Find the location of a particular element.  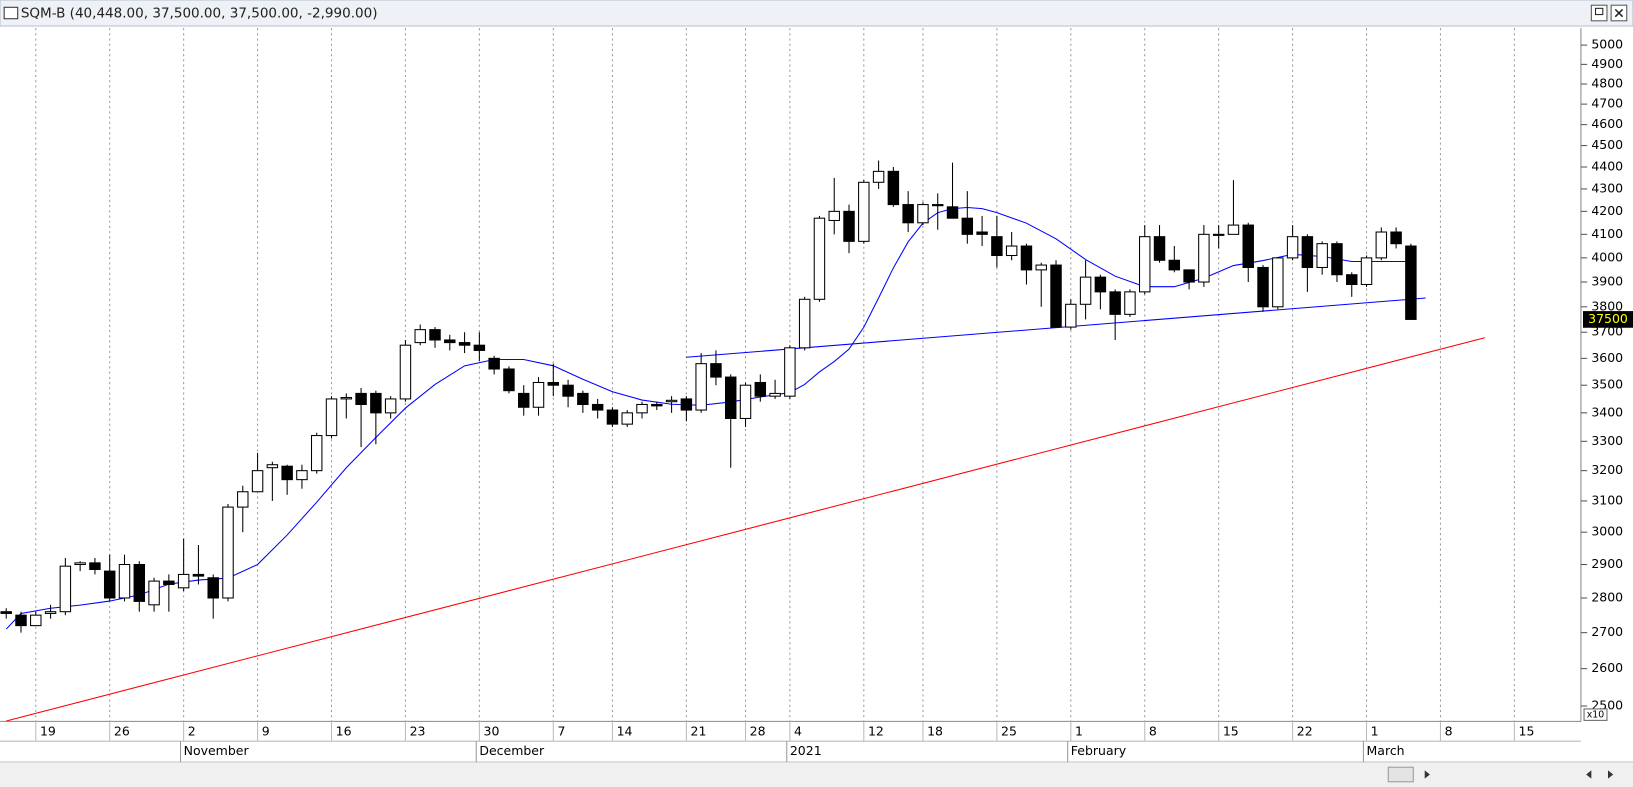

x-tick-label: 26 is located at coordinates (122, 730).